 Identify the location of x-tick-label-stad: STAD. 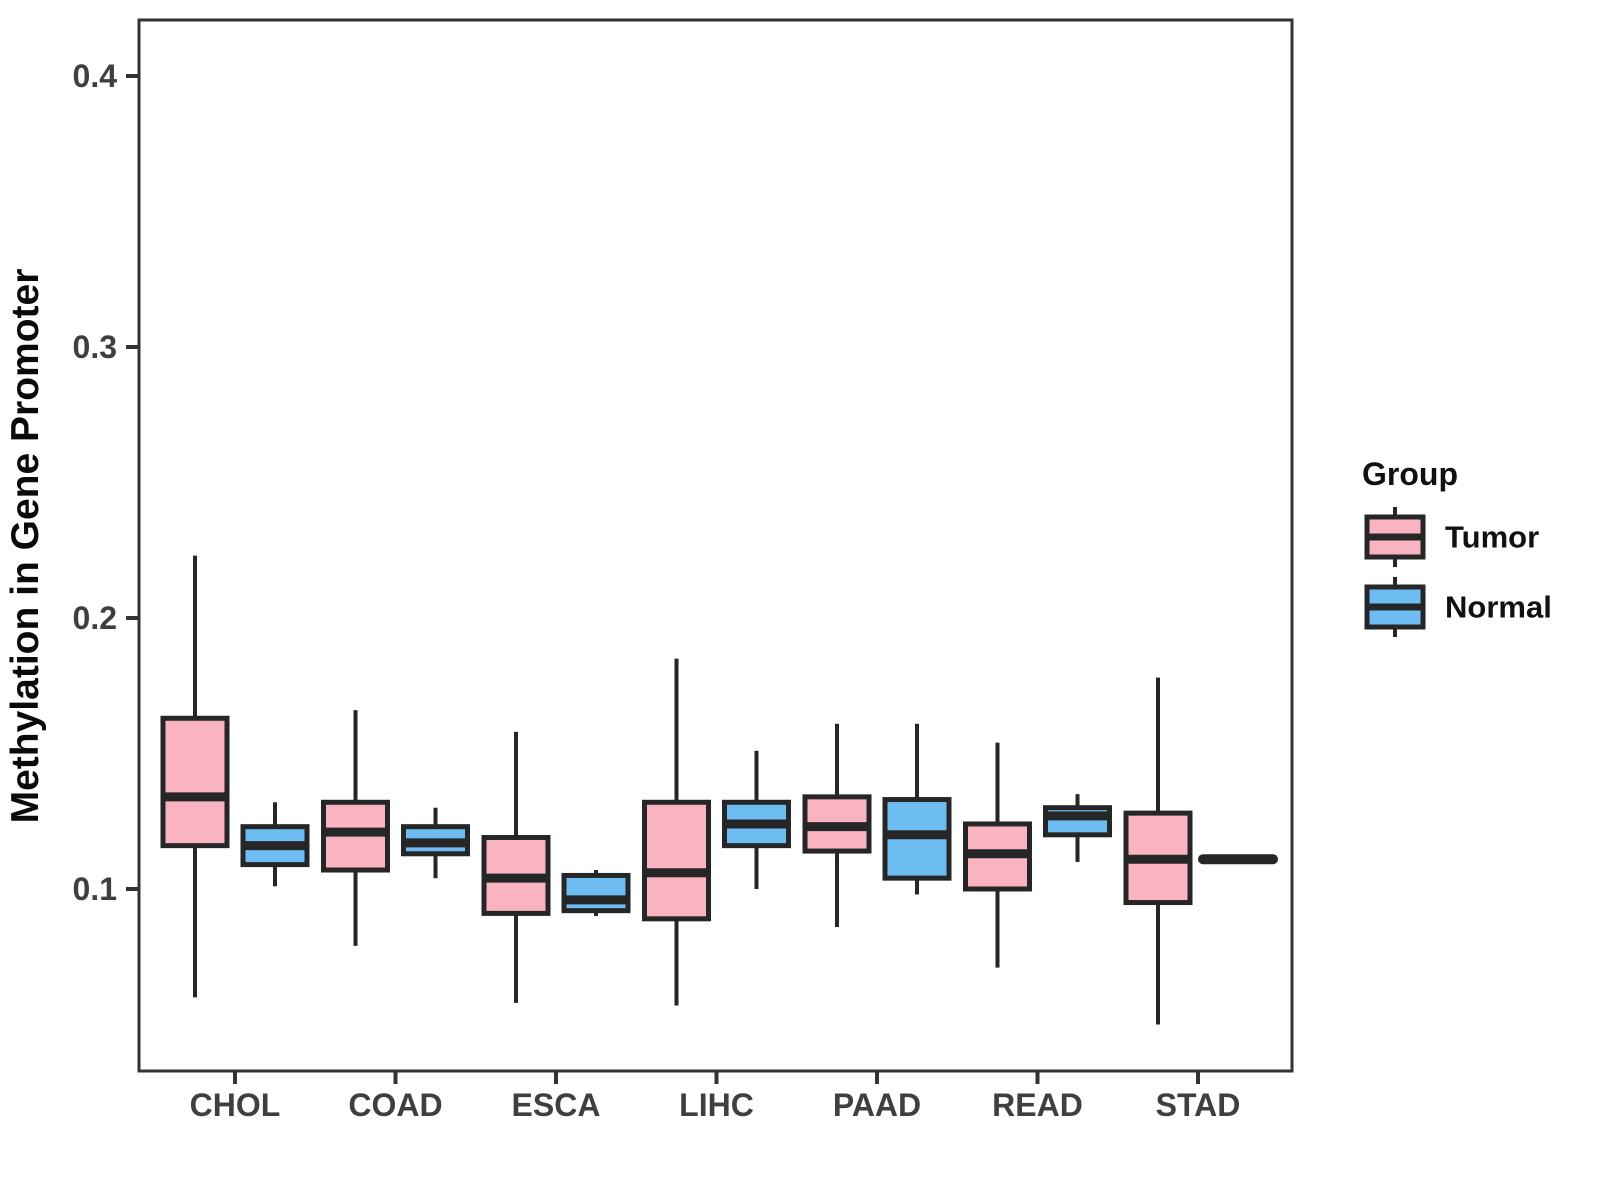
(1198, 1105).